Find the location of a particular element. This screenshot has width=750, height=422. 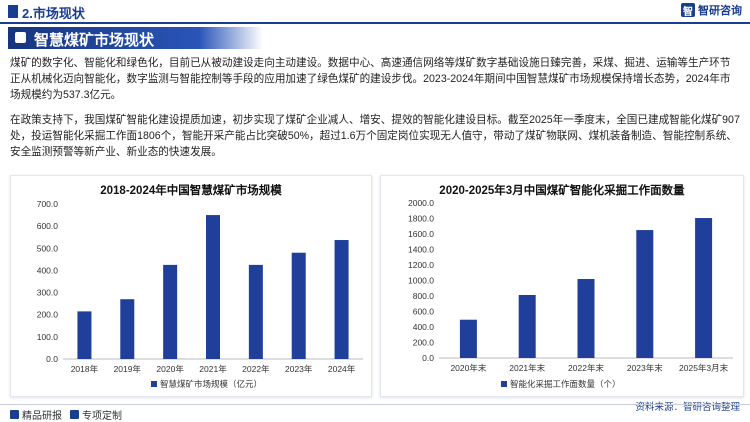

x-tick-label: 2022年末 is located at coordinates (586, 368).